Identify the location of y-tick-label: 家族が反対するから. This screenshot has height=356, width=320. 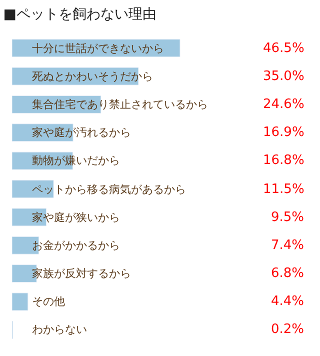
(81, 273).